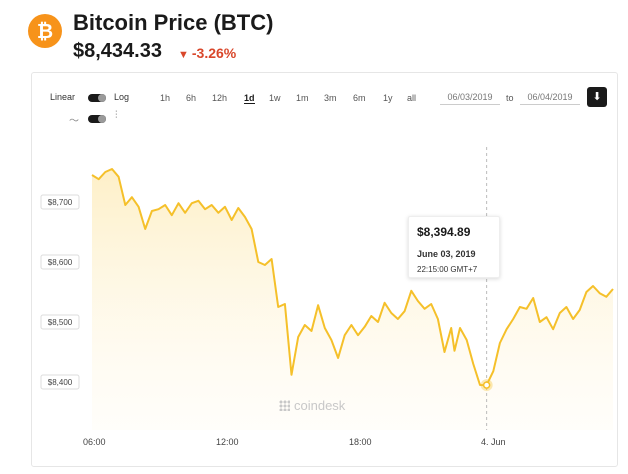 This screenshot has height=474, width=628. I want to click on scale-log-label: Log, so click(122, 97).